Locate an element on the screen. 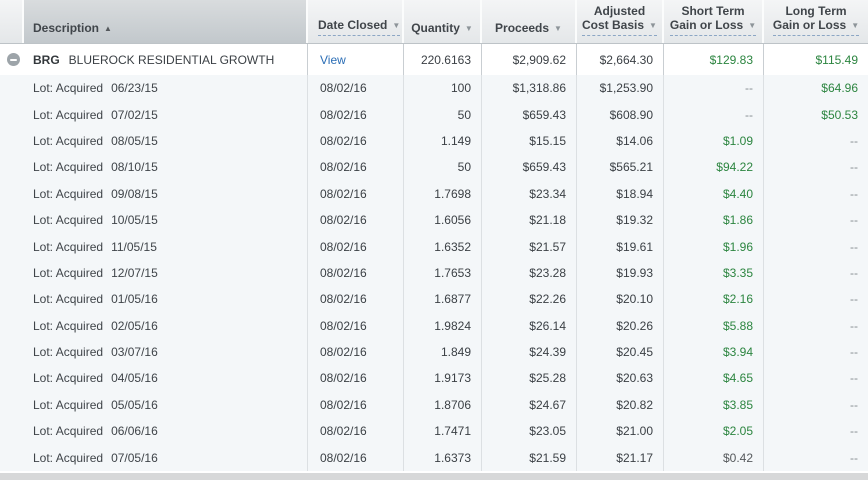 Image resolution: width=868 pixels, height=480 pixels. lot-description-cell: Lot: Acquired 07/05/16 is located at coordinates (154, 457).